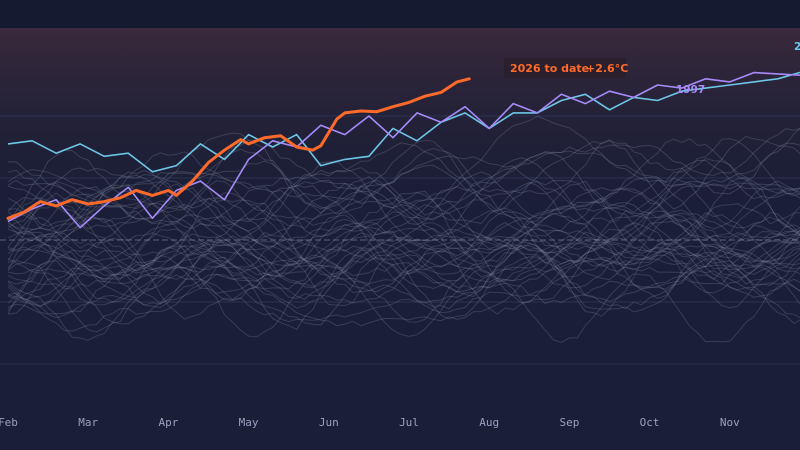  I want to click on series-label-cyan-year: 2, so click(797, 47).